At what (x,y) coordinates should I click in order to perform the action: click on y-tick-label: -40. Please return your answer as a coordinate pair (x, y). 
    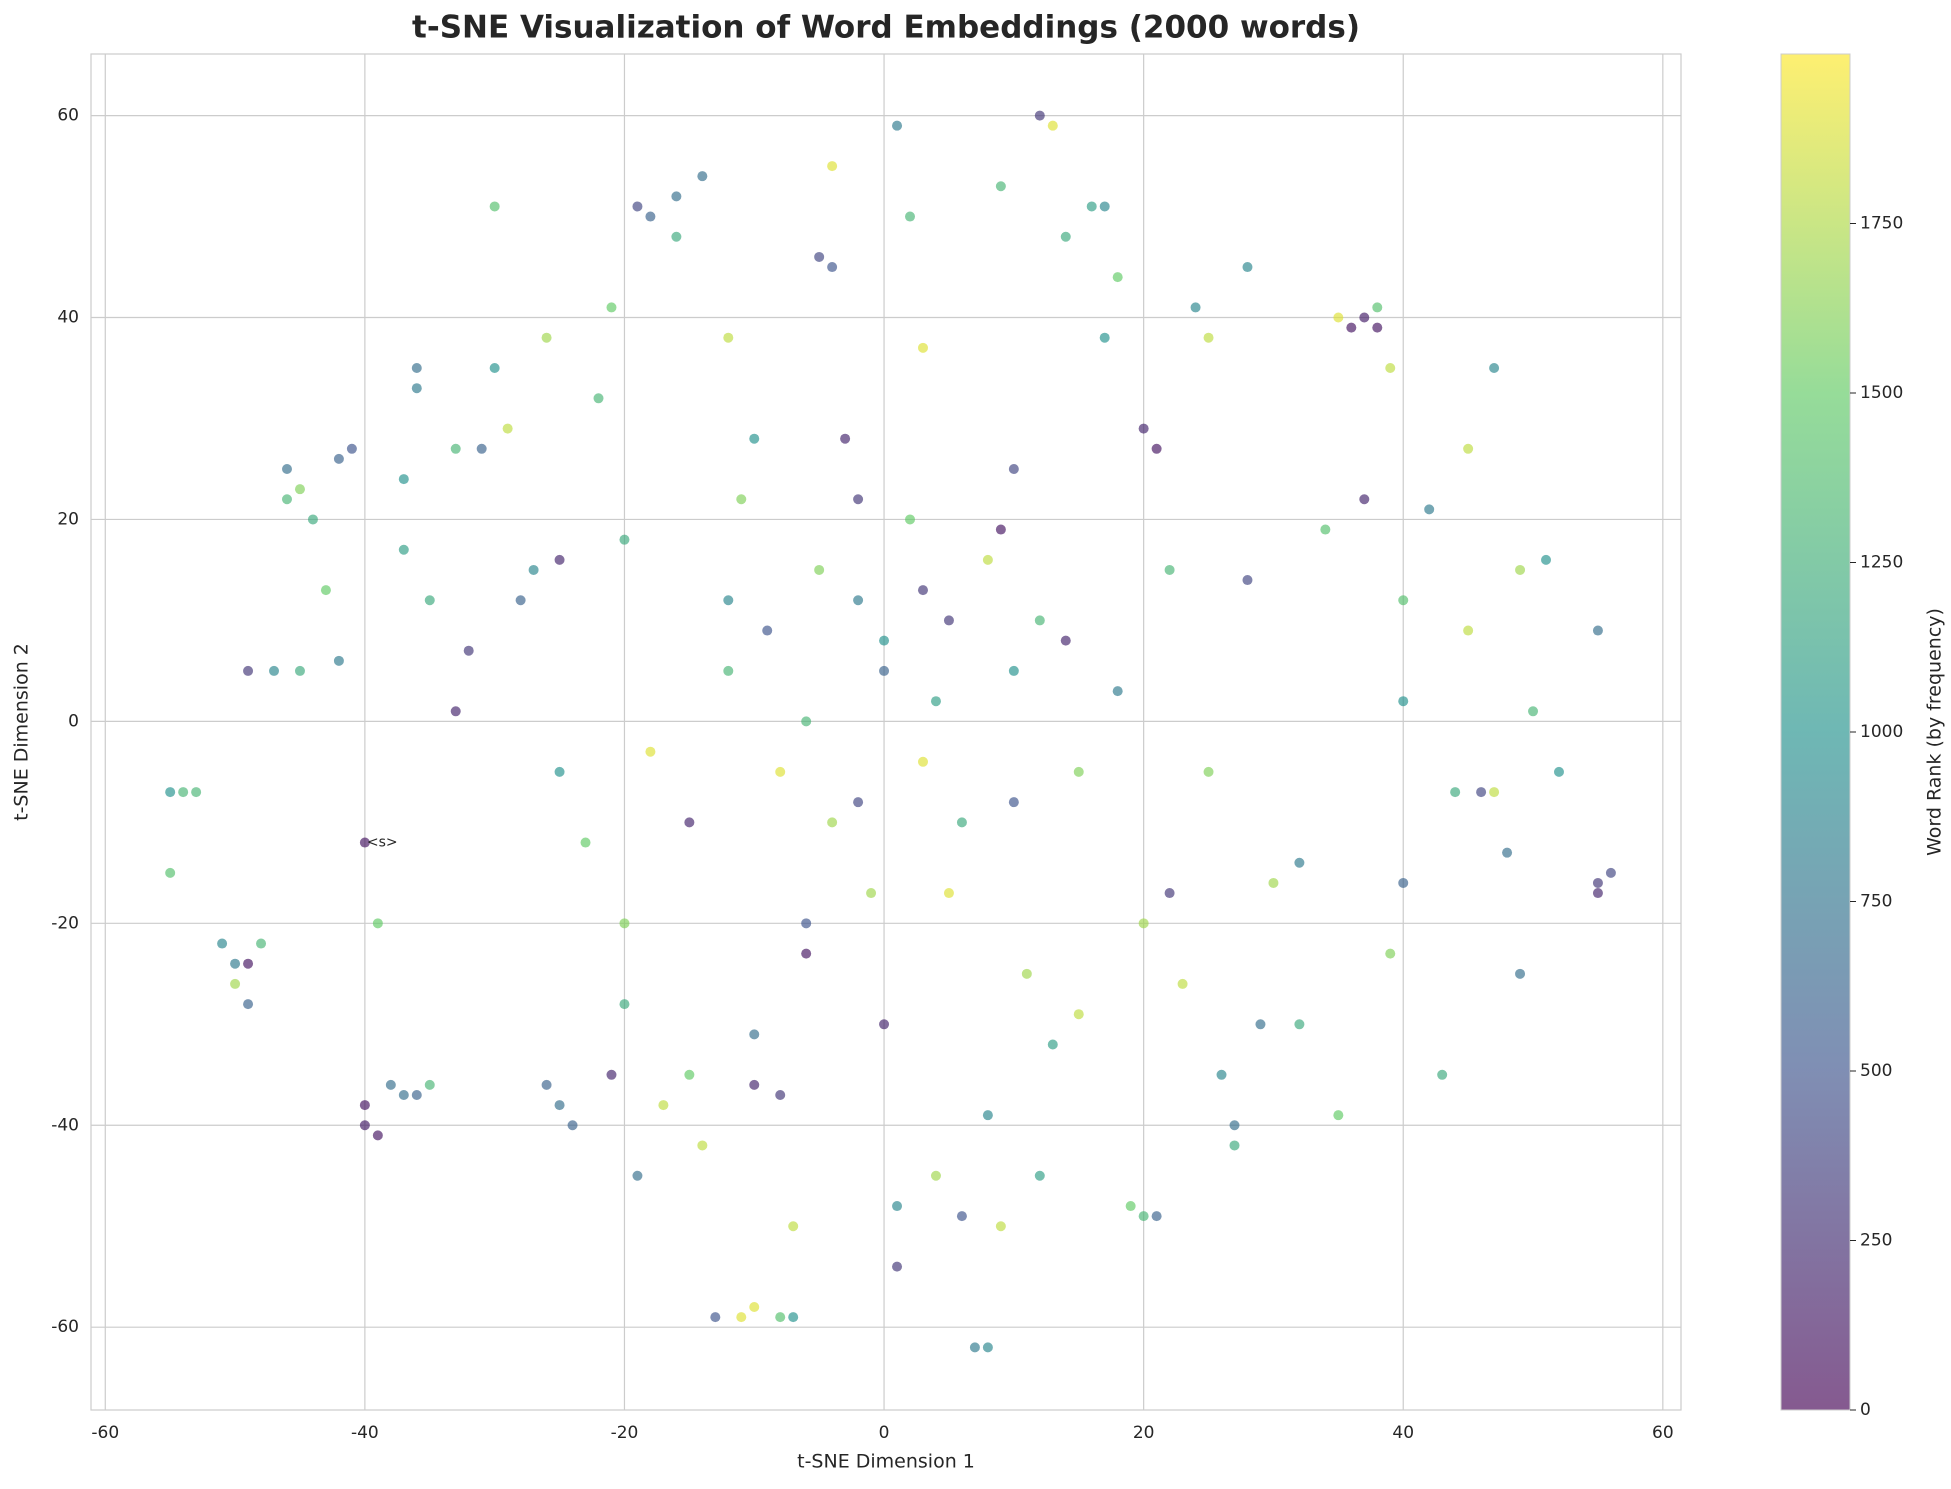
    Looking at the image, I should click on (65, 1125).